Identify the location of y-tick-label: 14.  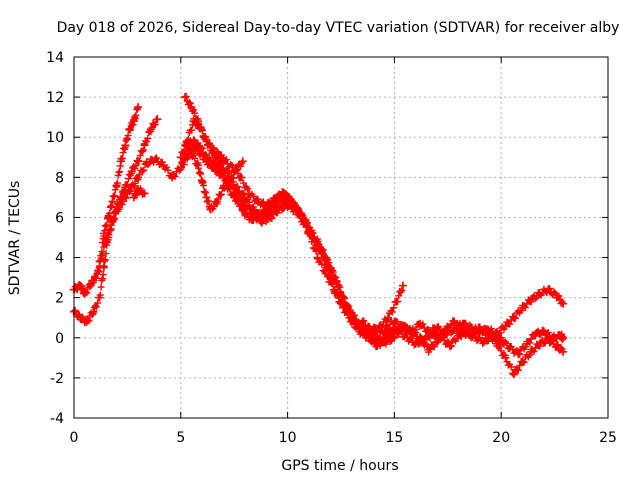
(55, 58).